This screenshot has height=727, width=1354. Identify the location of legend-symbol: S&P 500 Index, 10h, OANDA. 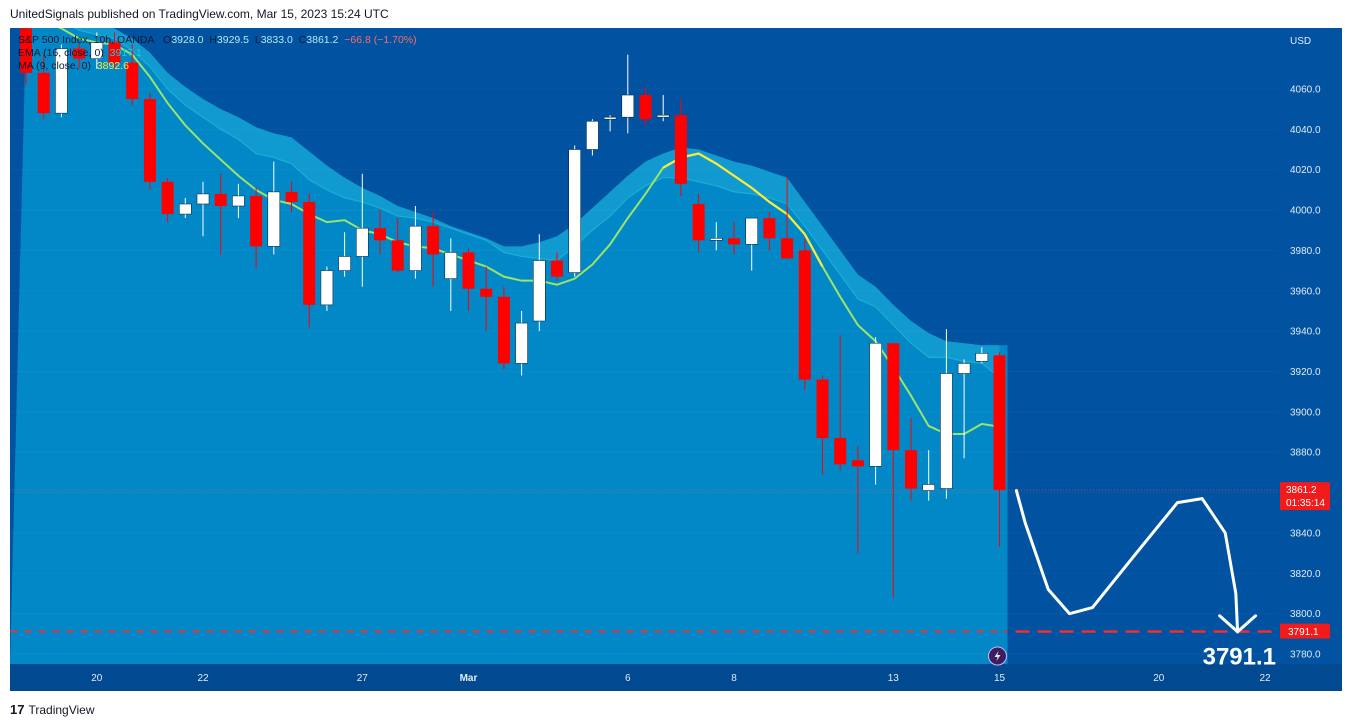
(86, 40).